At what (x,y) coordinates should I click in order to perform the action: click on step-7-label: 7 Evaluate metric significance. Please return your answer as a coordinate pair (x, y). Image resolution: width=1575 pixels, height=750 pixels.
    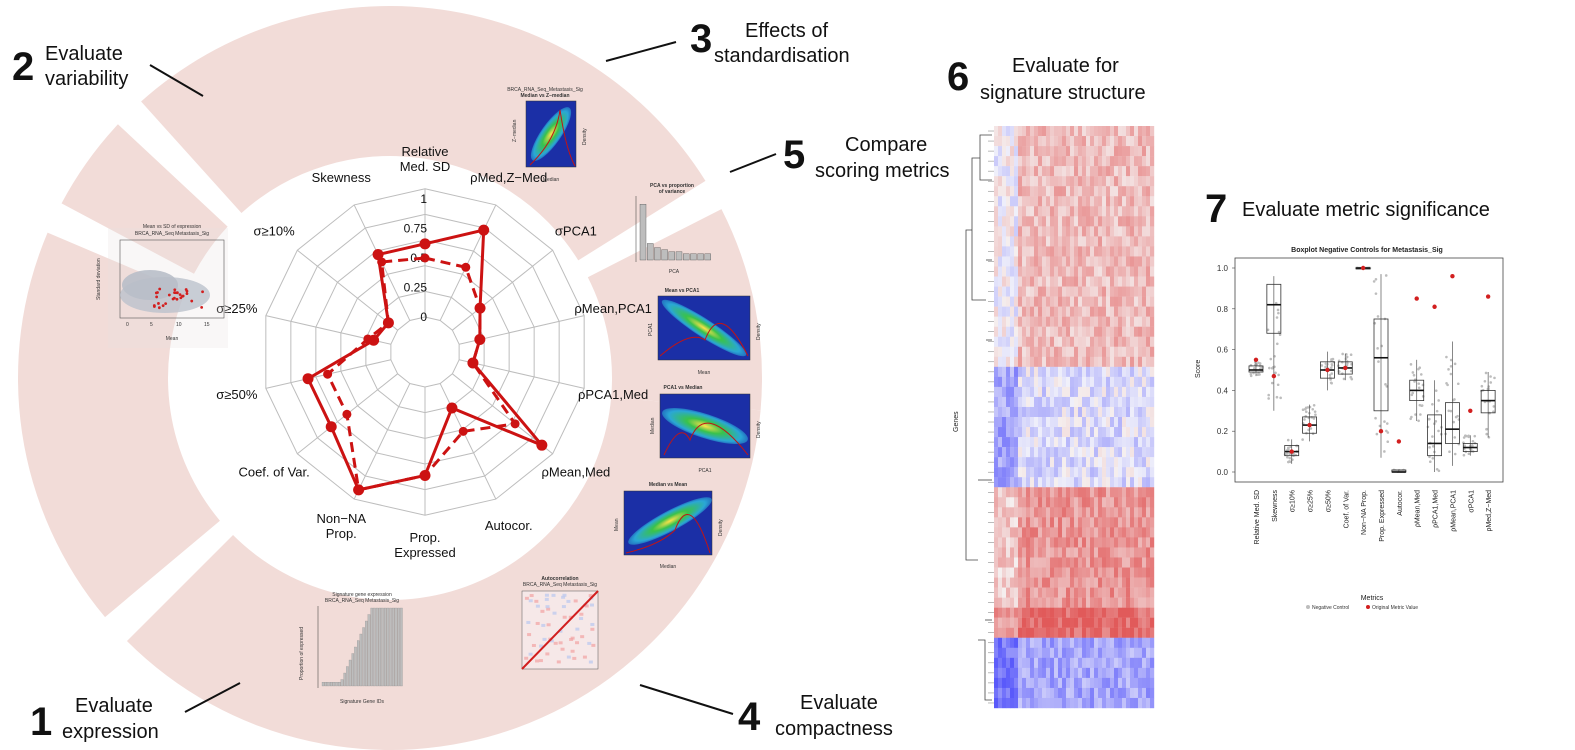
    Looking at the image, I should click on (1347, 209).